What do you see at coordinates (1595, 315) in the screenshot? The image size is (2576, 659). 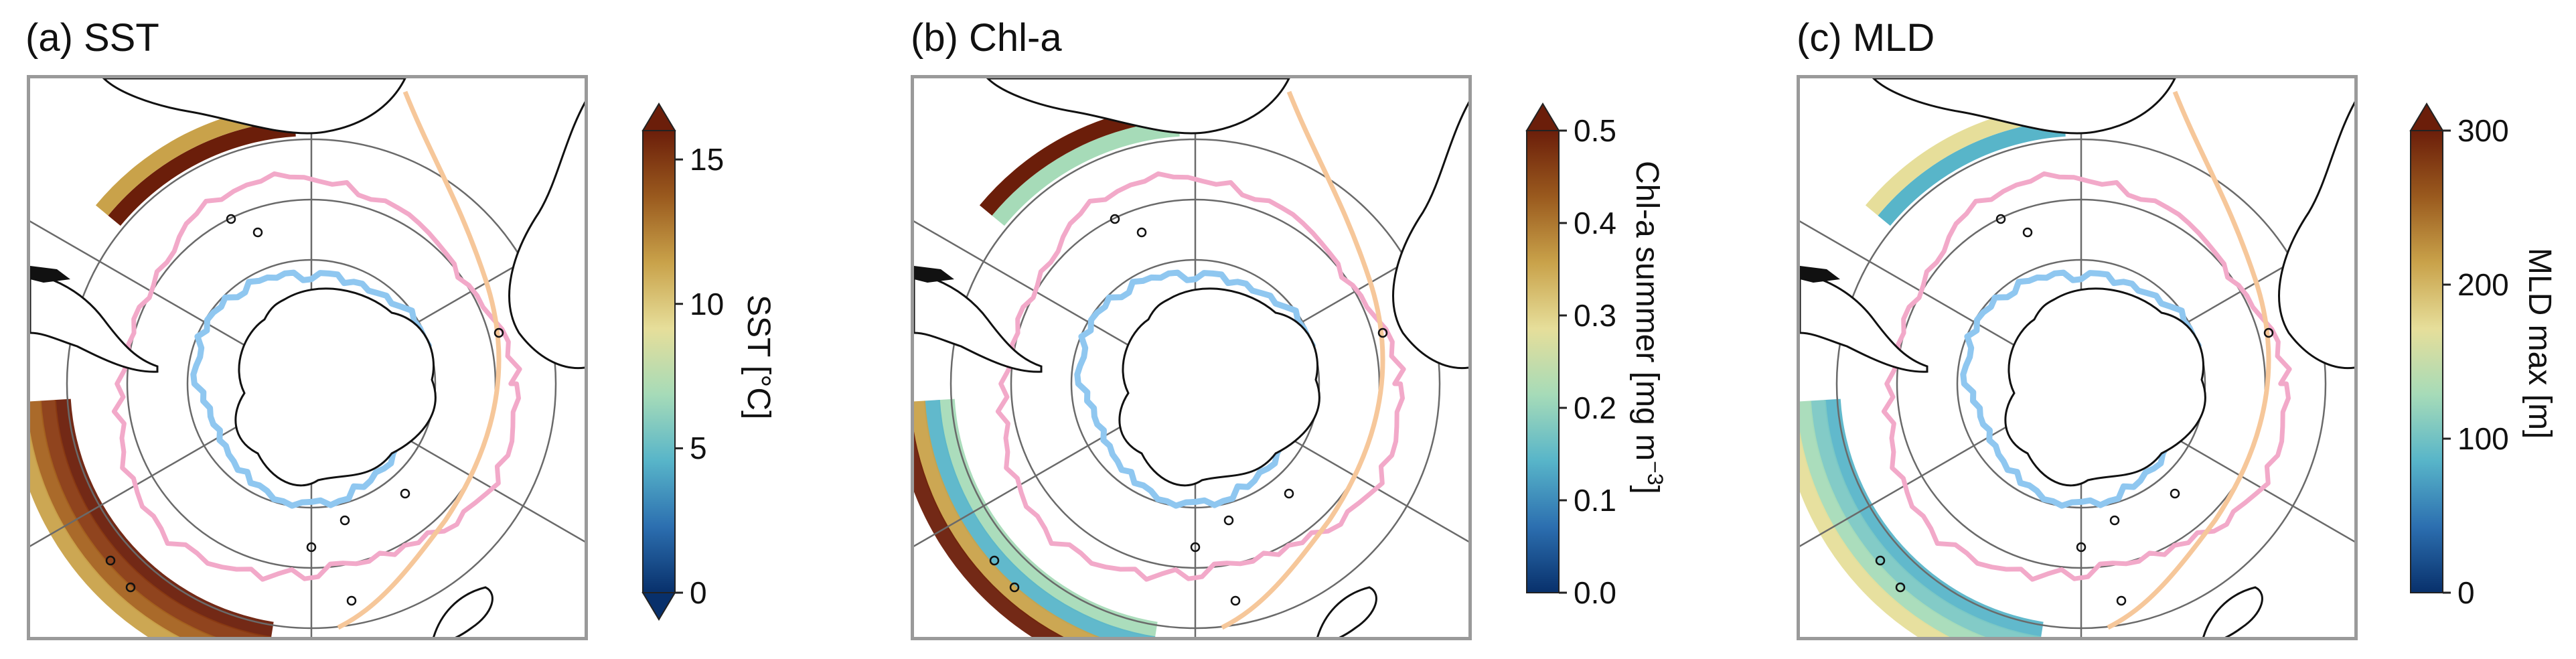 I see `tick-label: 0.3` at bounding box center [1595, 315].